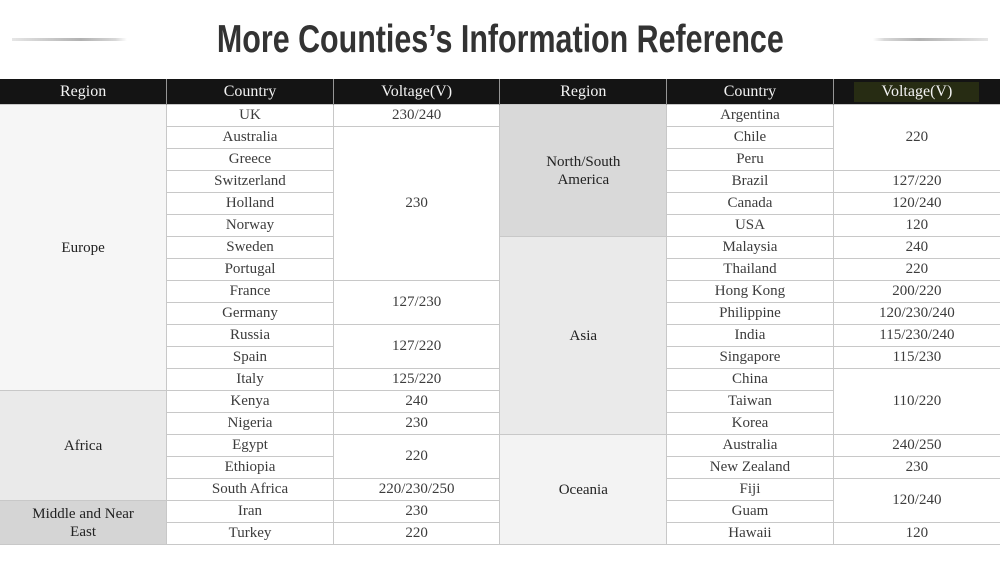  What do you see at coordinates (250, 445) in the screenshot?
I see `country-cell: Egypt` at bounding box center [250, 445].